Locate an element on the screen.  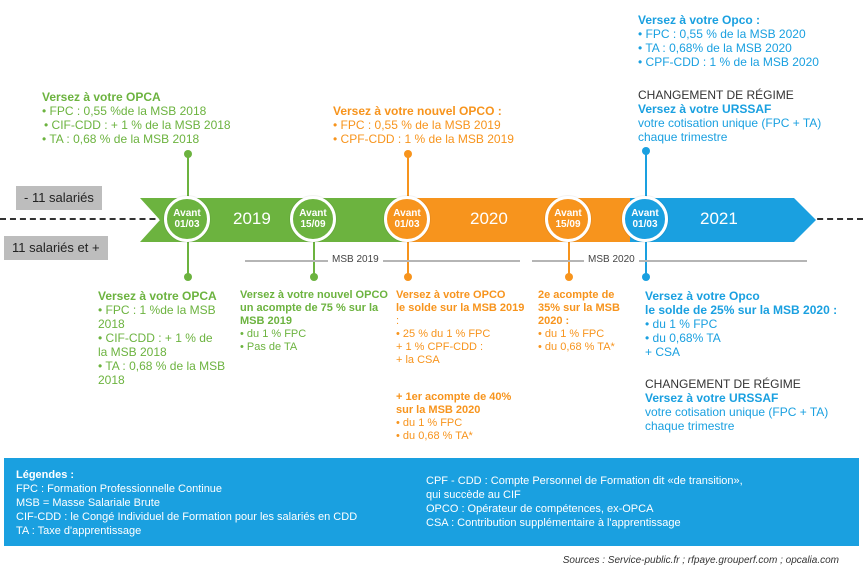
band-2020 is located at coordinates (516, 220).